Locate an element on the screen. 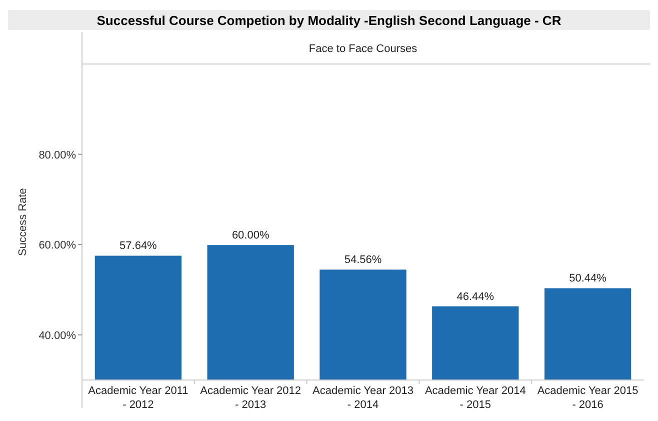 Image resolution: width=658 pixels, height=421 pixels. x-tick-label: Academic Year 2015 - 2016 is located at coordinates (587, 398).